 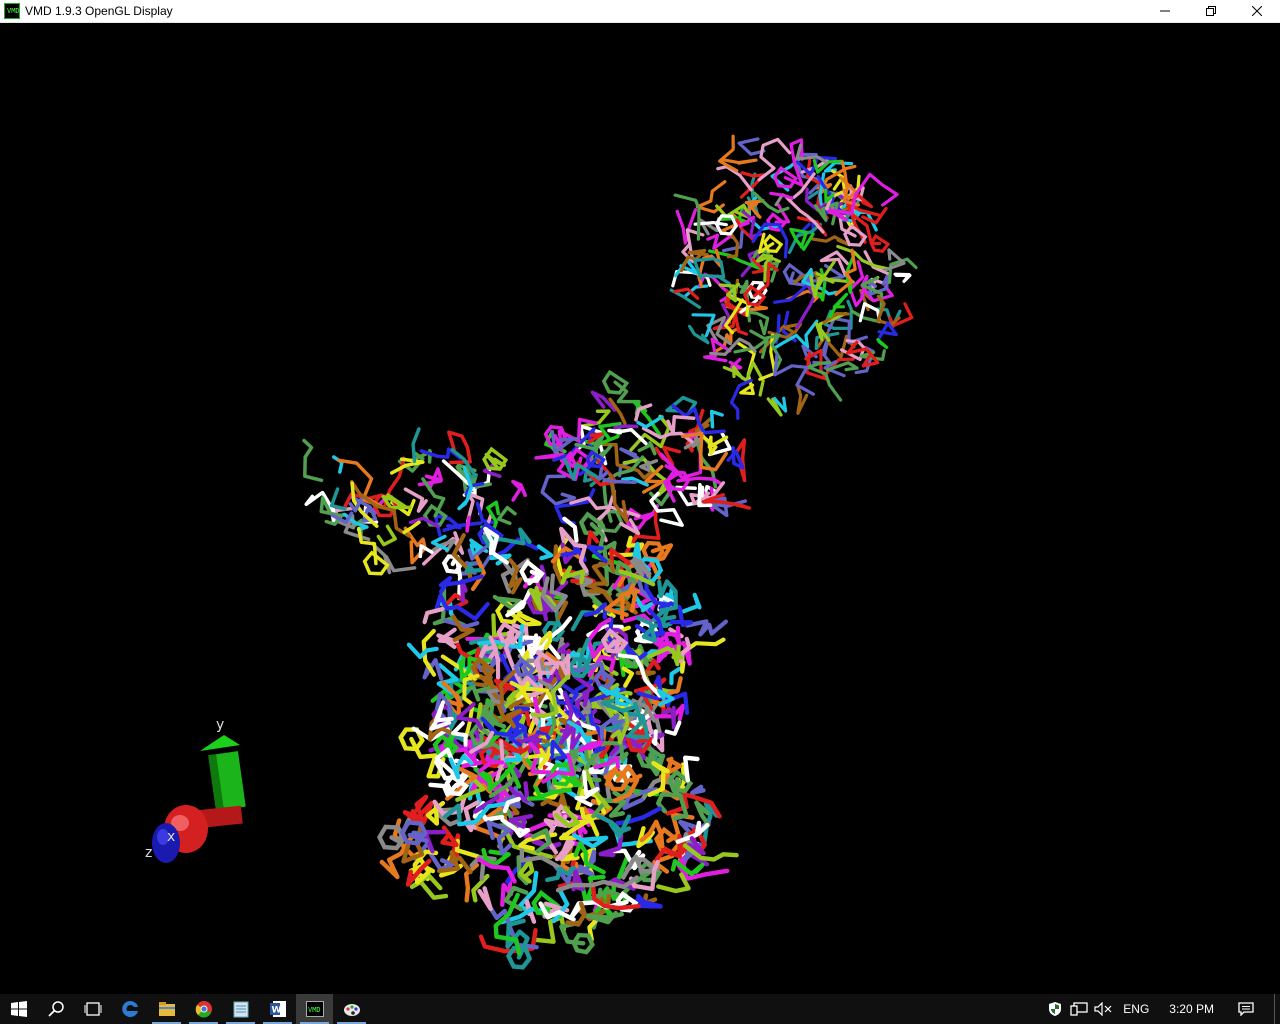 I want to click on close-button, so click(x=1257, y=11).